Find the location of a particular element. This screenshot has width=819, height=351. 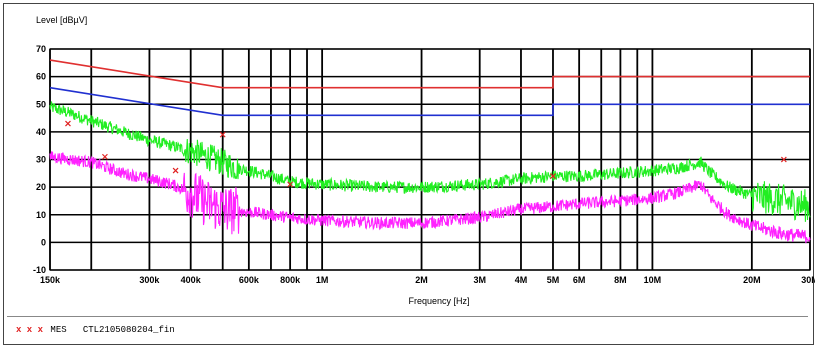

y-tick-label: 30 is located at coordinates (41, 160).